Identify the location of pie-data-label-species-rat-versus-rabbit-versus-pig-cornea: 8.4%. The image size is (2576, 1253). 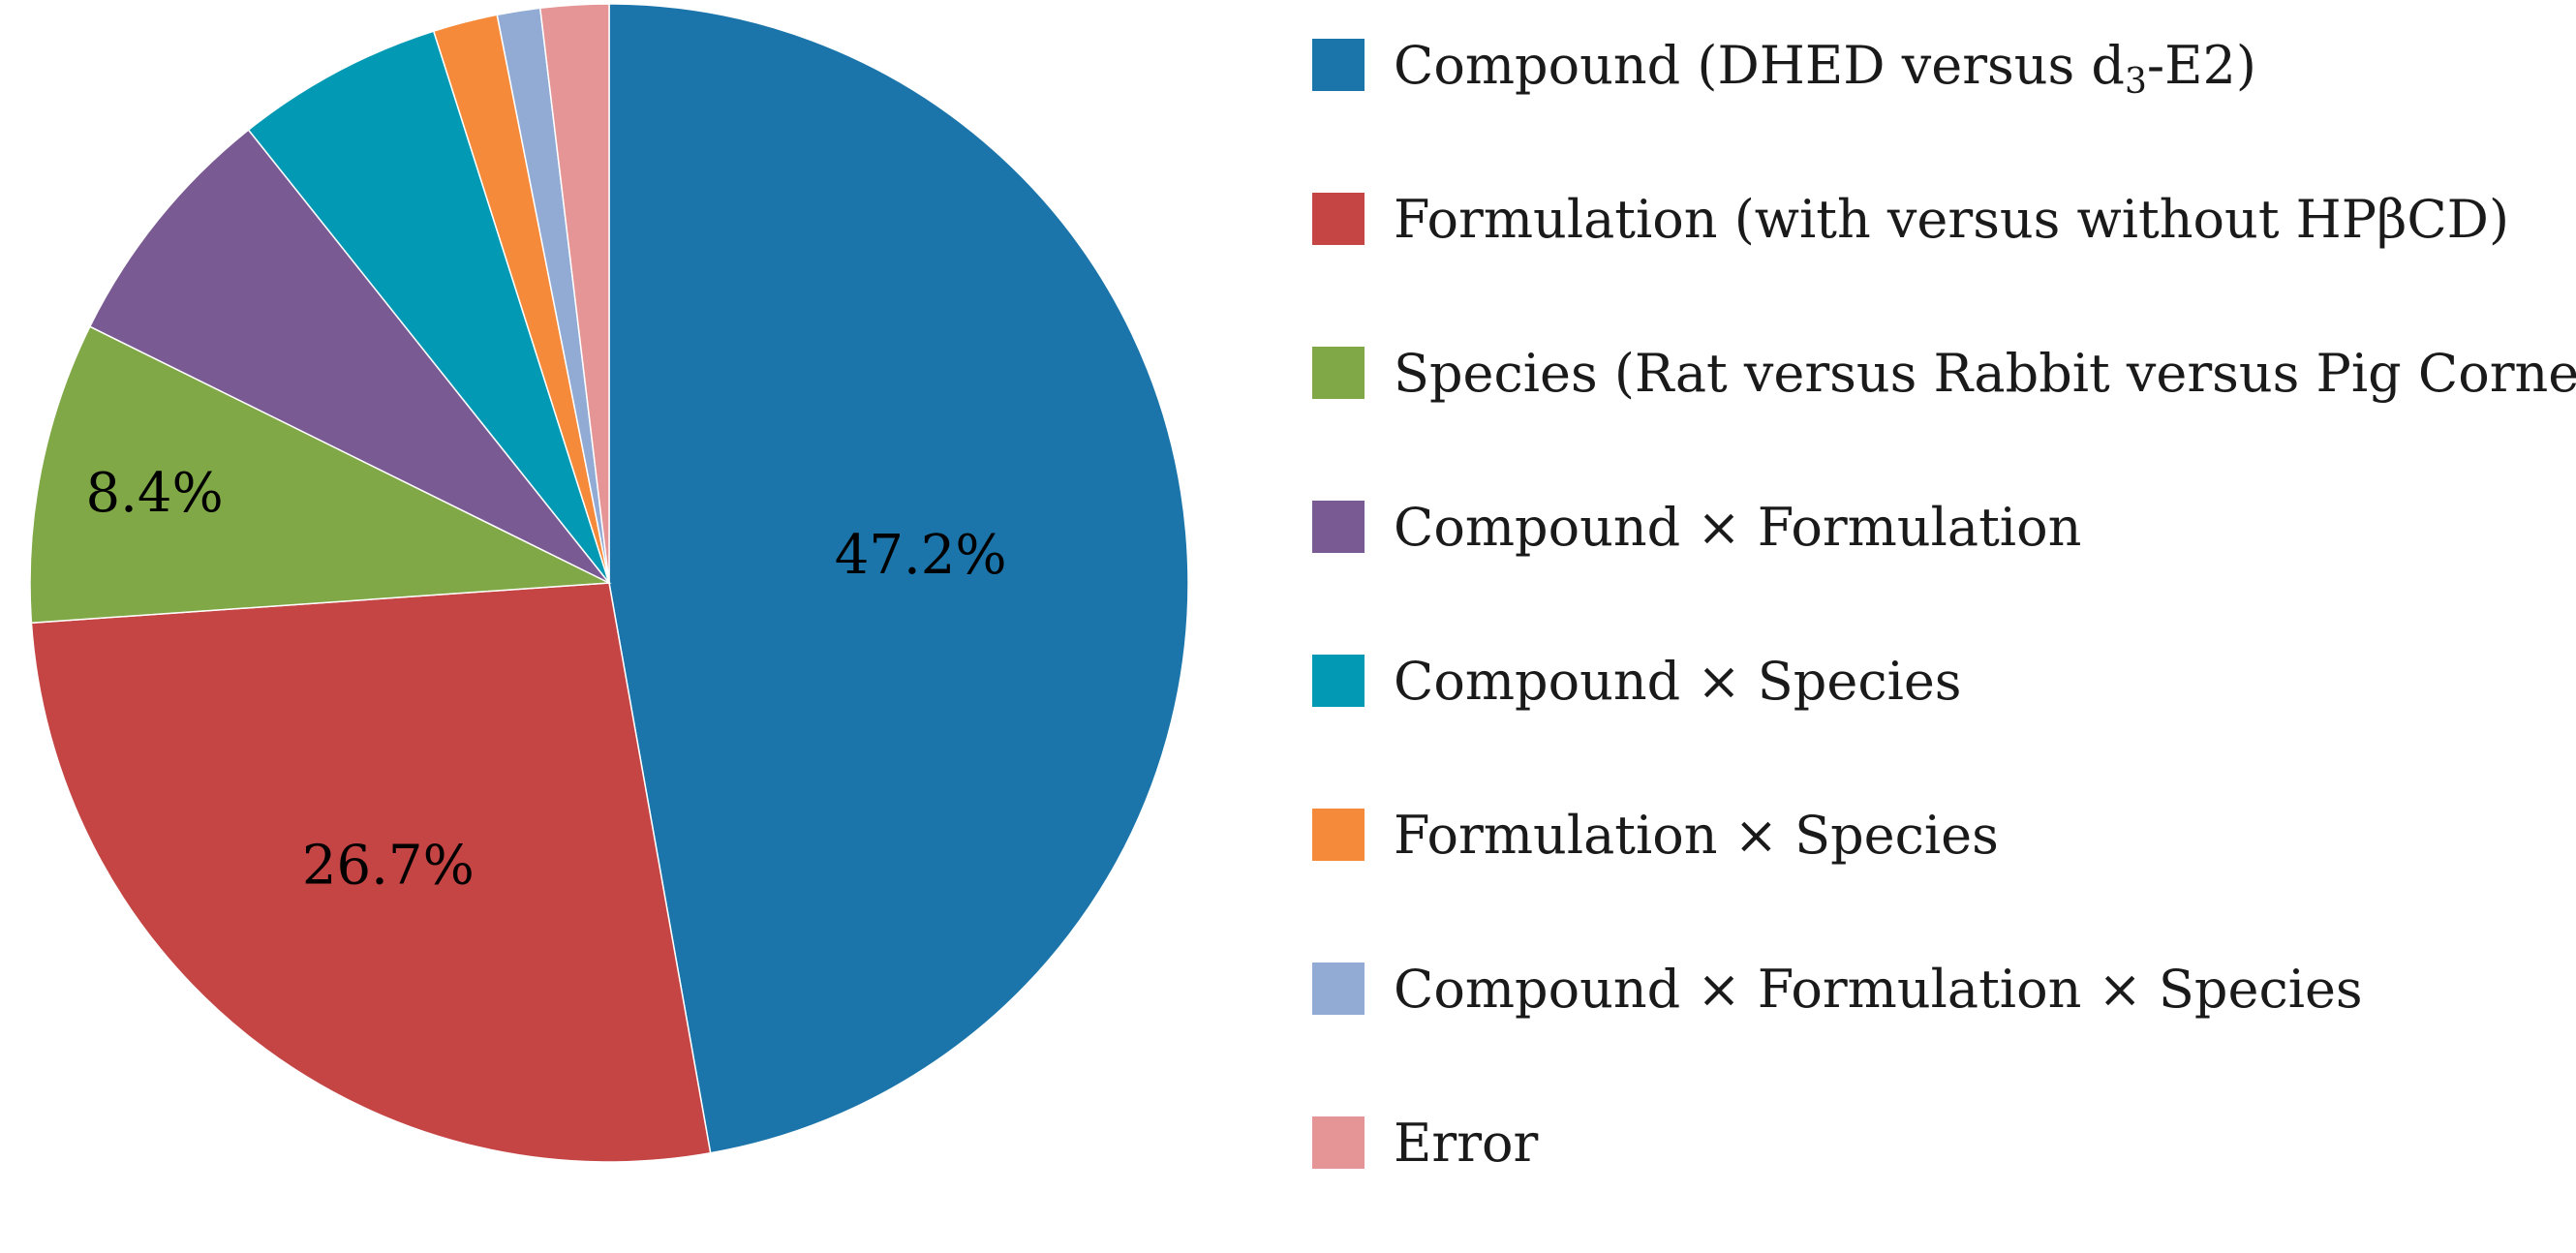
(155, 493).